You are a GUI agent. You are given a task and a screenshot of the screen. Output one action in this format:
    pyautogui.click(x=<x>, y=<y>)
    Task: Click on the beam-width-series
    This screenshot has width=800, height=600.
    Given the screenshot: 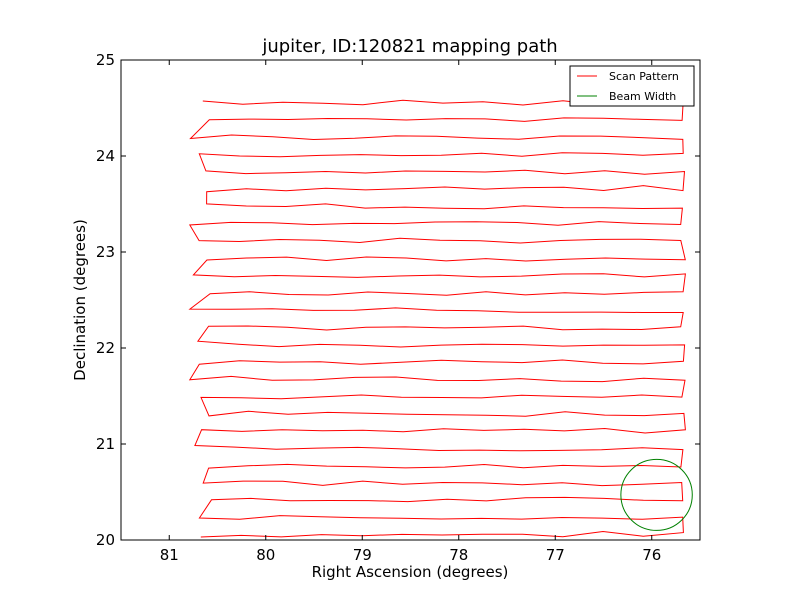 What is the action you would take?
    pyautogui.click(x=656, y=494)
    